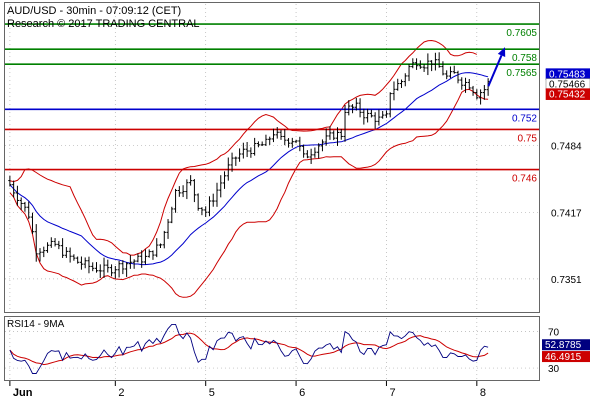 Image resolution: width=590 pixels, height=405 pixels. Describe the element at coordinates (528, 138) in the screenshot. I see `level-label-support: 0.75` at that location.